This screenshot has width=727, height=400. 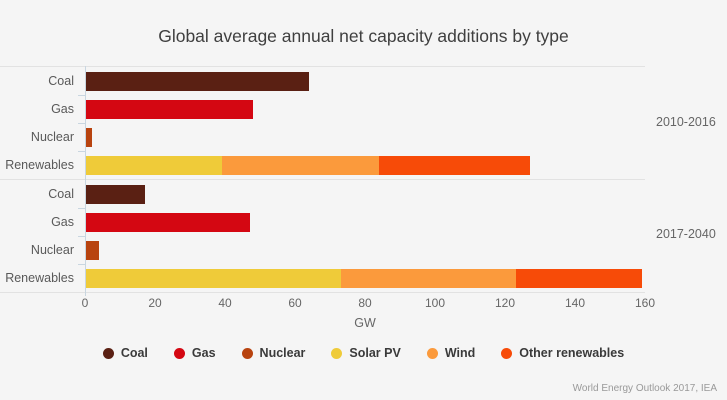 I want to click on legend-item-Gas: Gas, so click(x=194, y=353).